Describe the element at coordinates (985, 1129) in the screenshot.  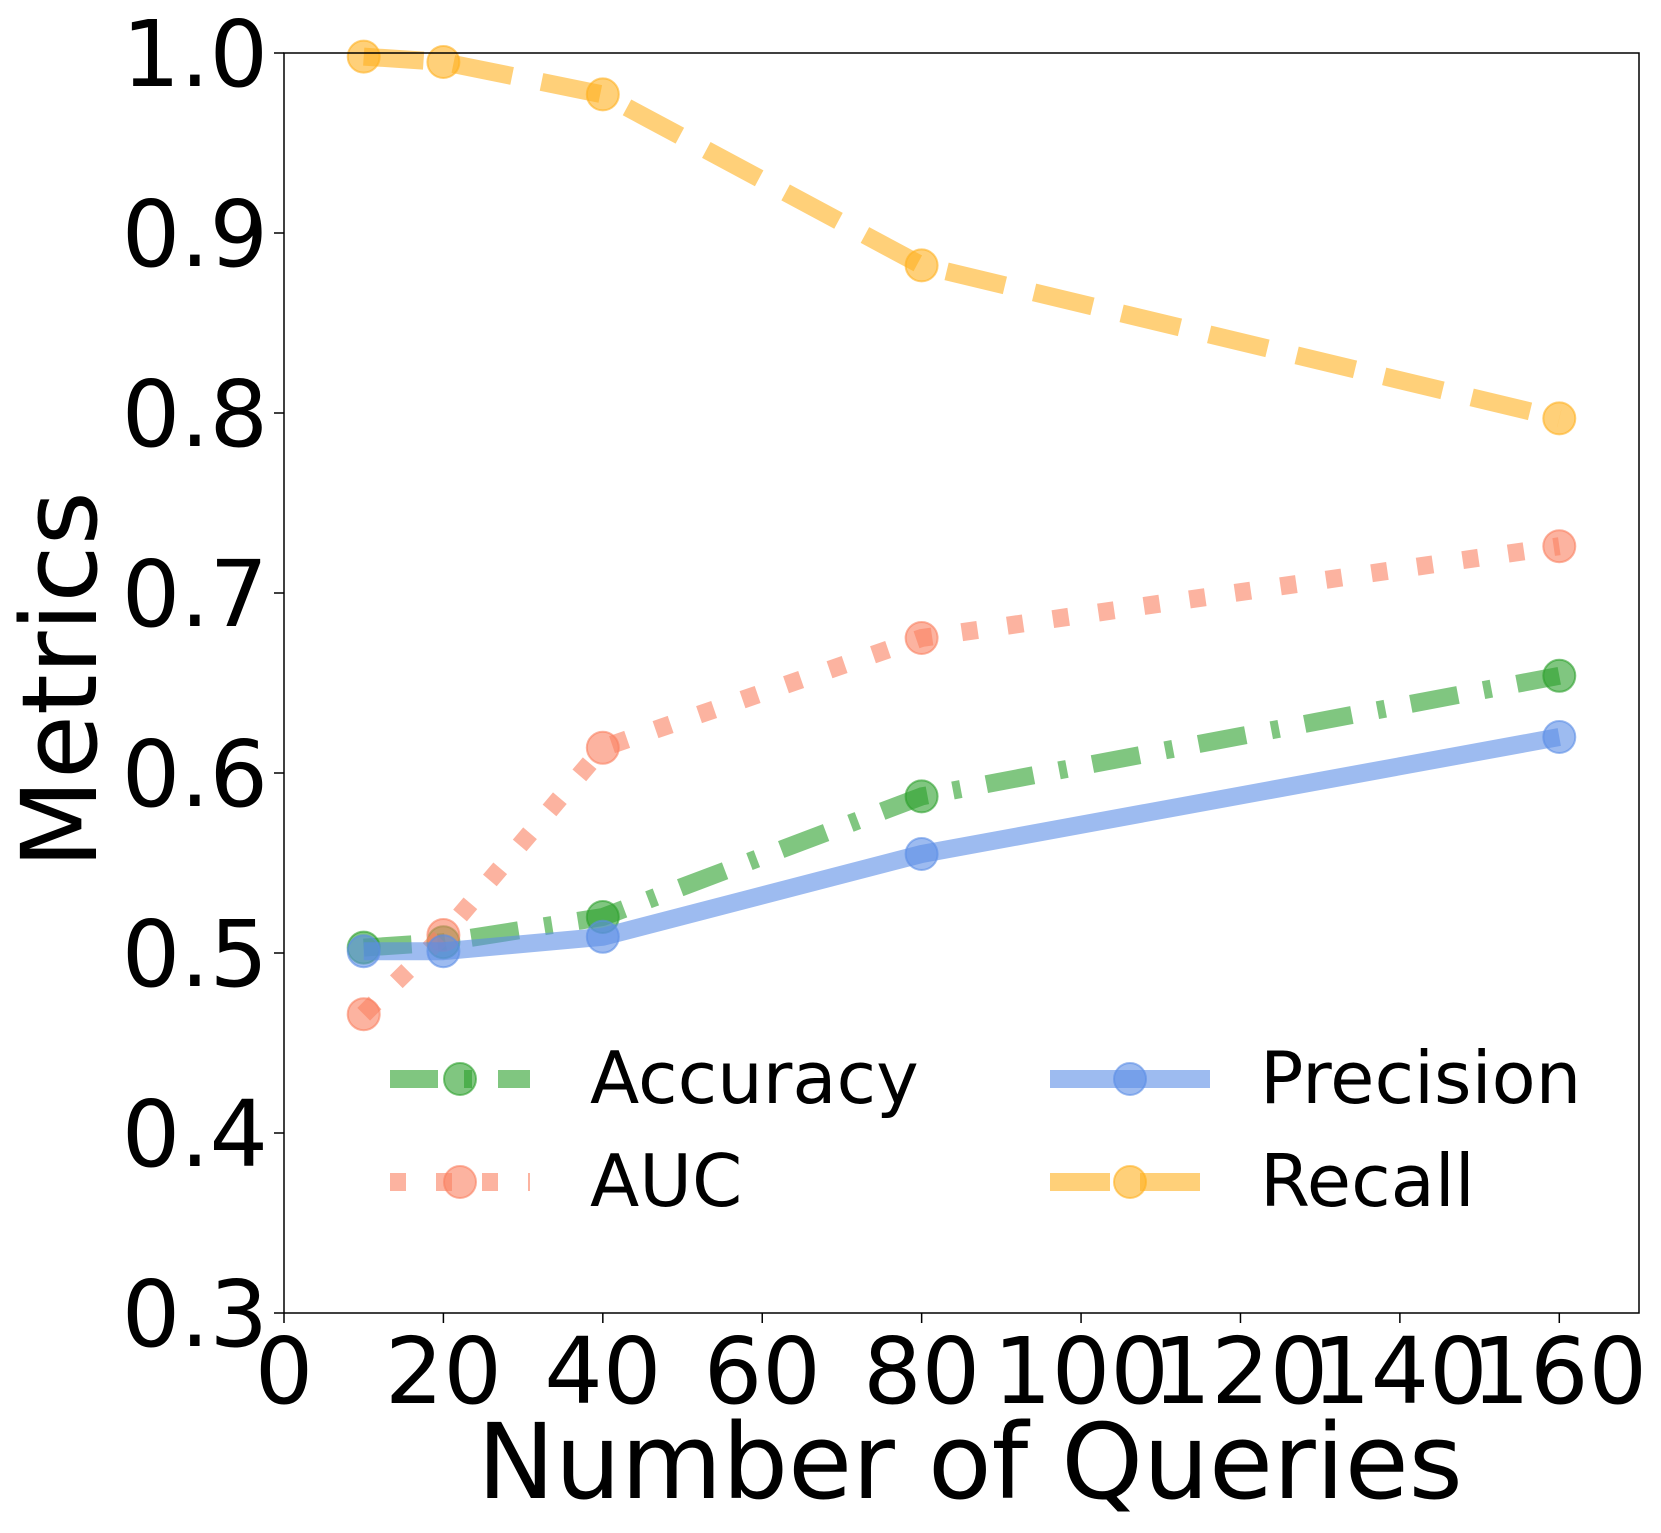
I see `legend: Accuracy AUC Precision Recall` at that location.